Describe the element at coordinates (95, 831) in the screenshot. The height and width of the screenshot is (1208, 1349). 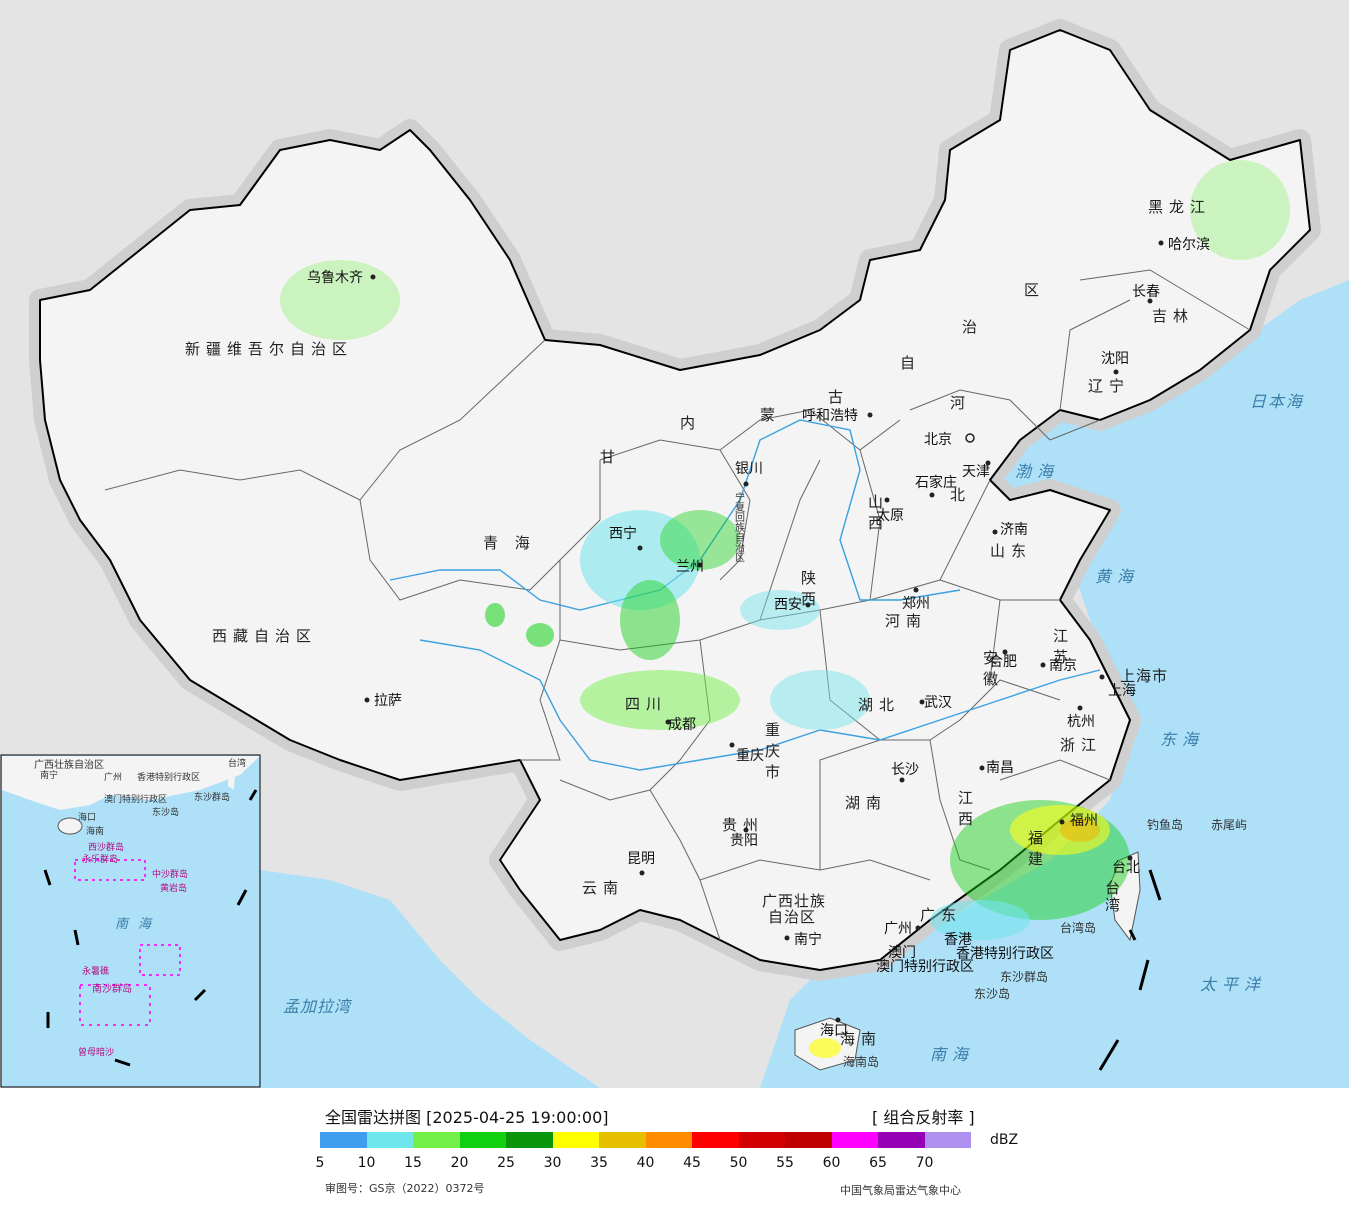
I see `inset-label-hainan: 海南` at that location.